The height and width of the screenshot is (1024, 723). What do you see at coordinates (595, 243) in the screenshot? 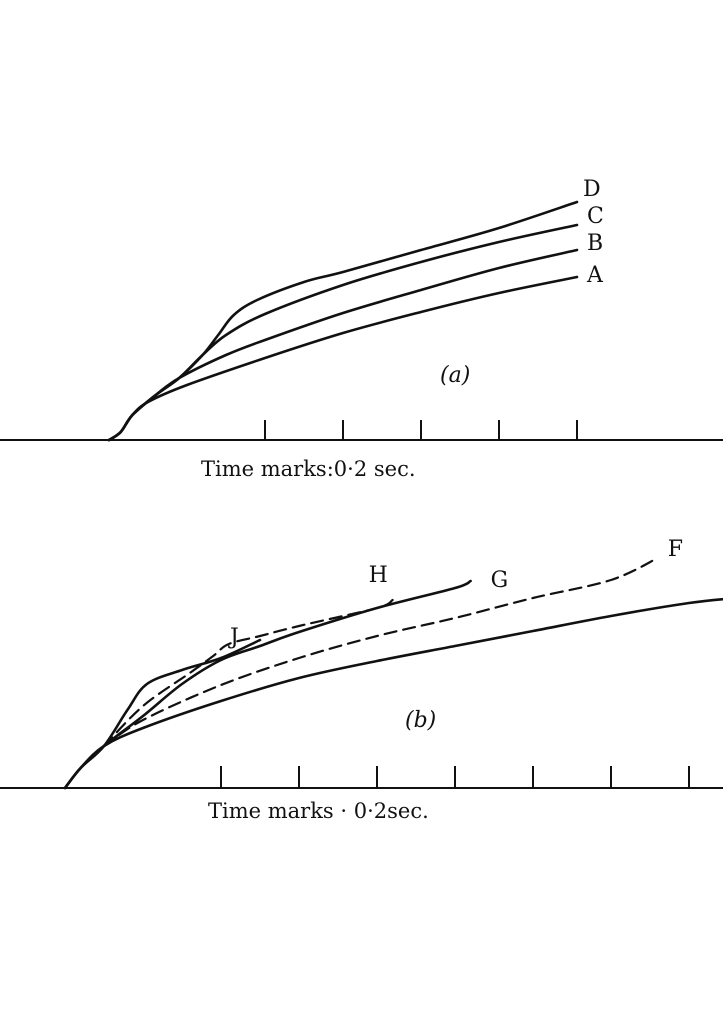
I see `series-label-b: B` at bounding box center [595, 243].